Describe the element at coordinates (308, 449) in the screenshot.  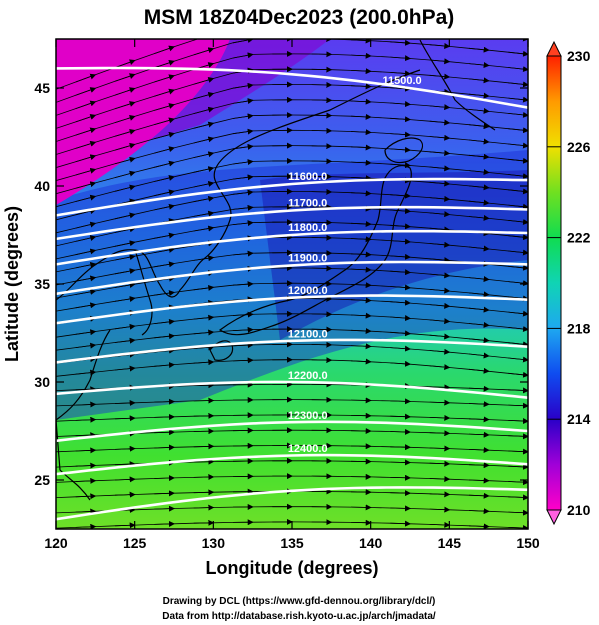
I see `contour-label: 12400.0` at that location.